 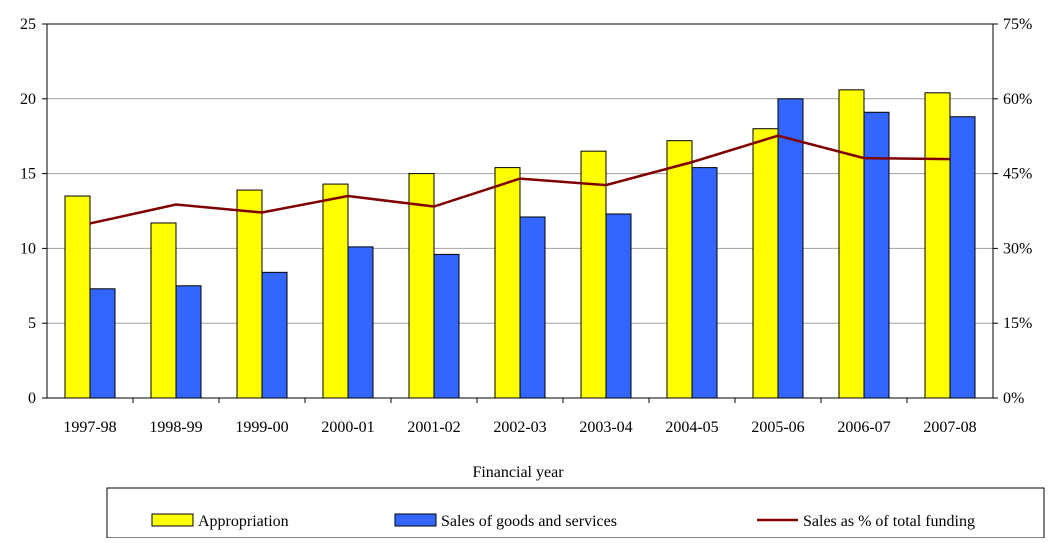 I want to click on line-series, so click(x=520, y=179).